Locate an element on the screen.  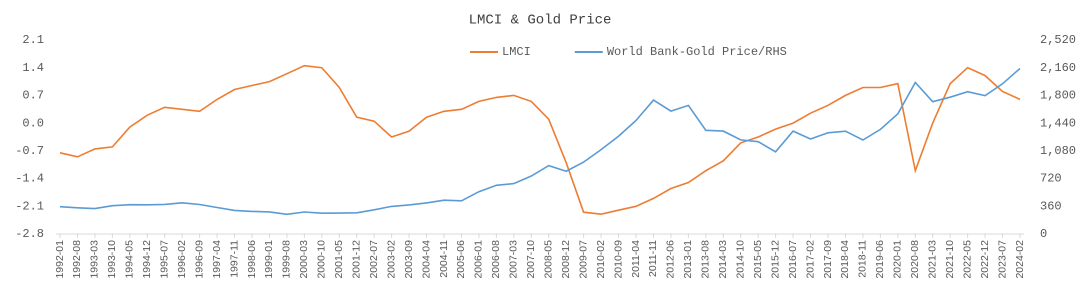
y-tick-label: -0.7 is located at coordinates (29, 151).